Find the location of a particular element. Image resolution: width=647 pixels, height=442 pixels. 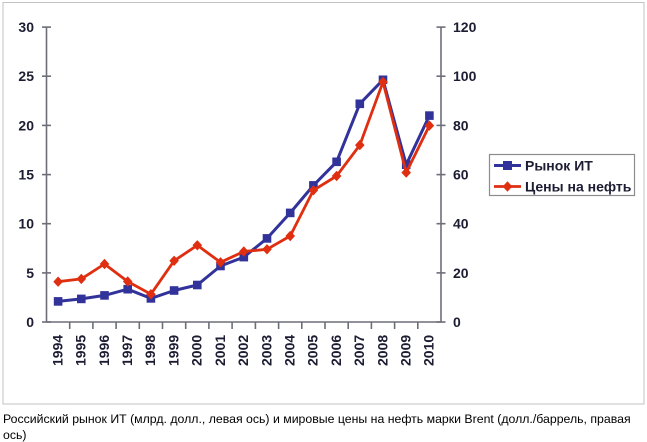

svg-text: 2000 is located at coordinates (197, 350).